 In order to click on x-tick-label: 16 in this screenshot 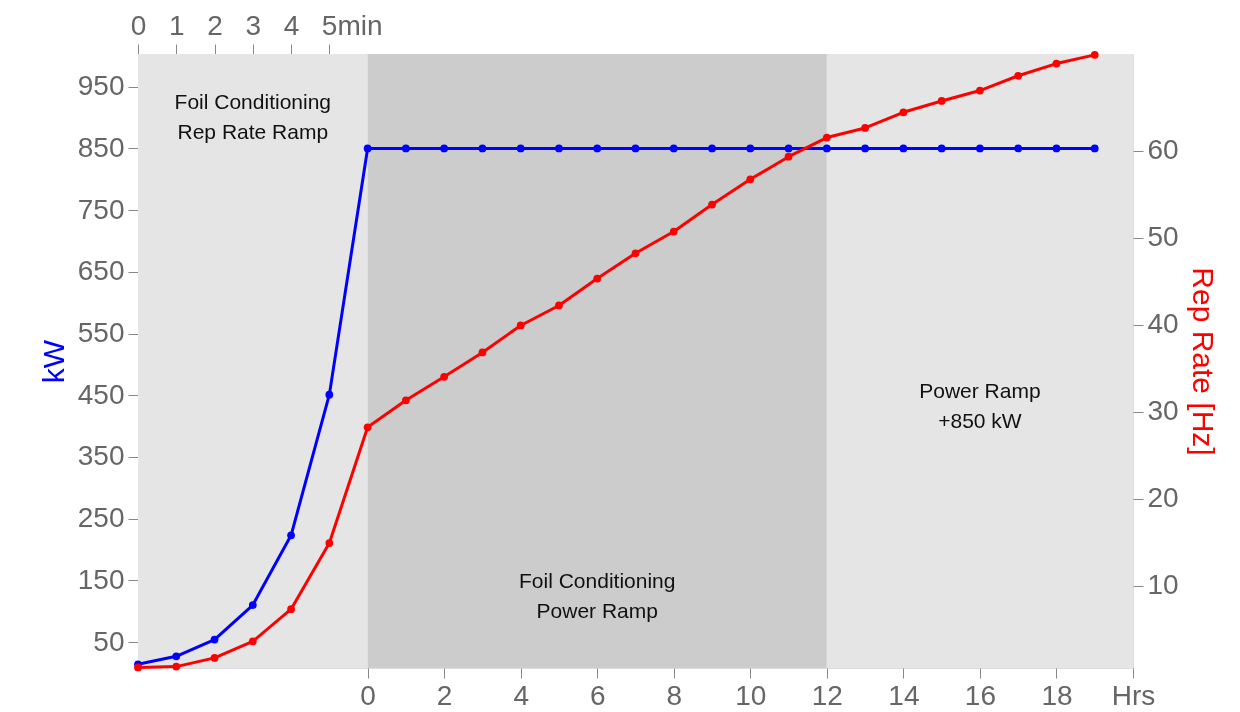, I will do `click(980, 695)`.